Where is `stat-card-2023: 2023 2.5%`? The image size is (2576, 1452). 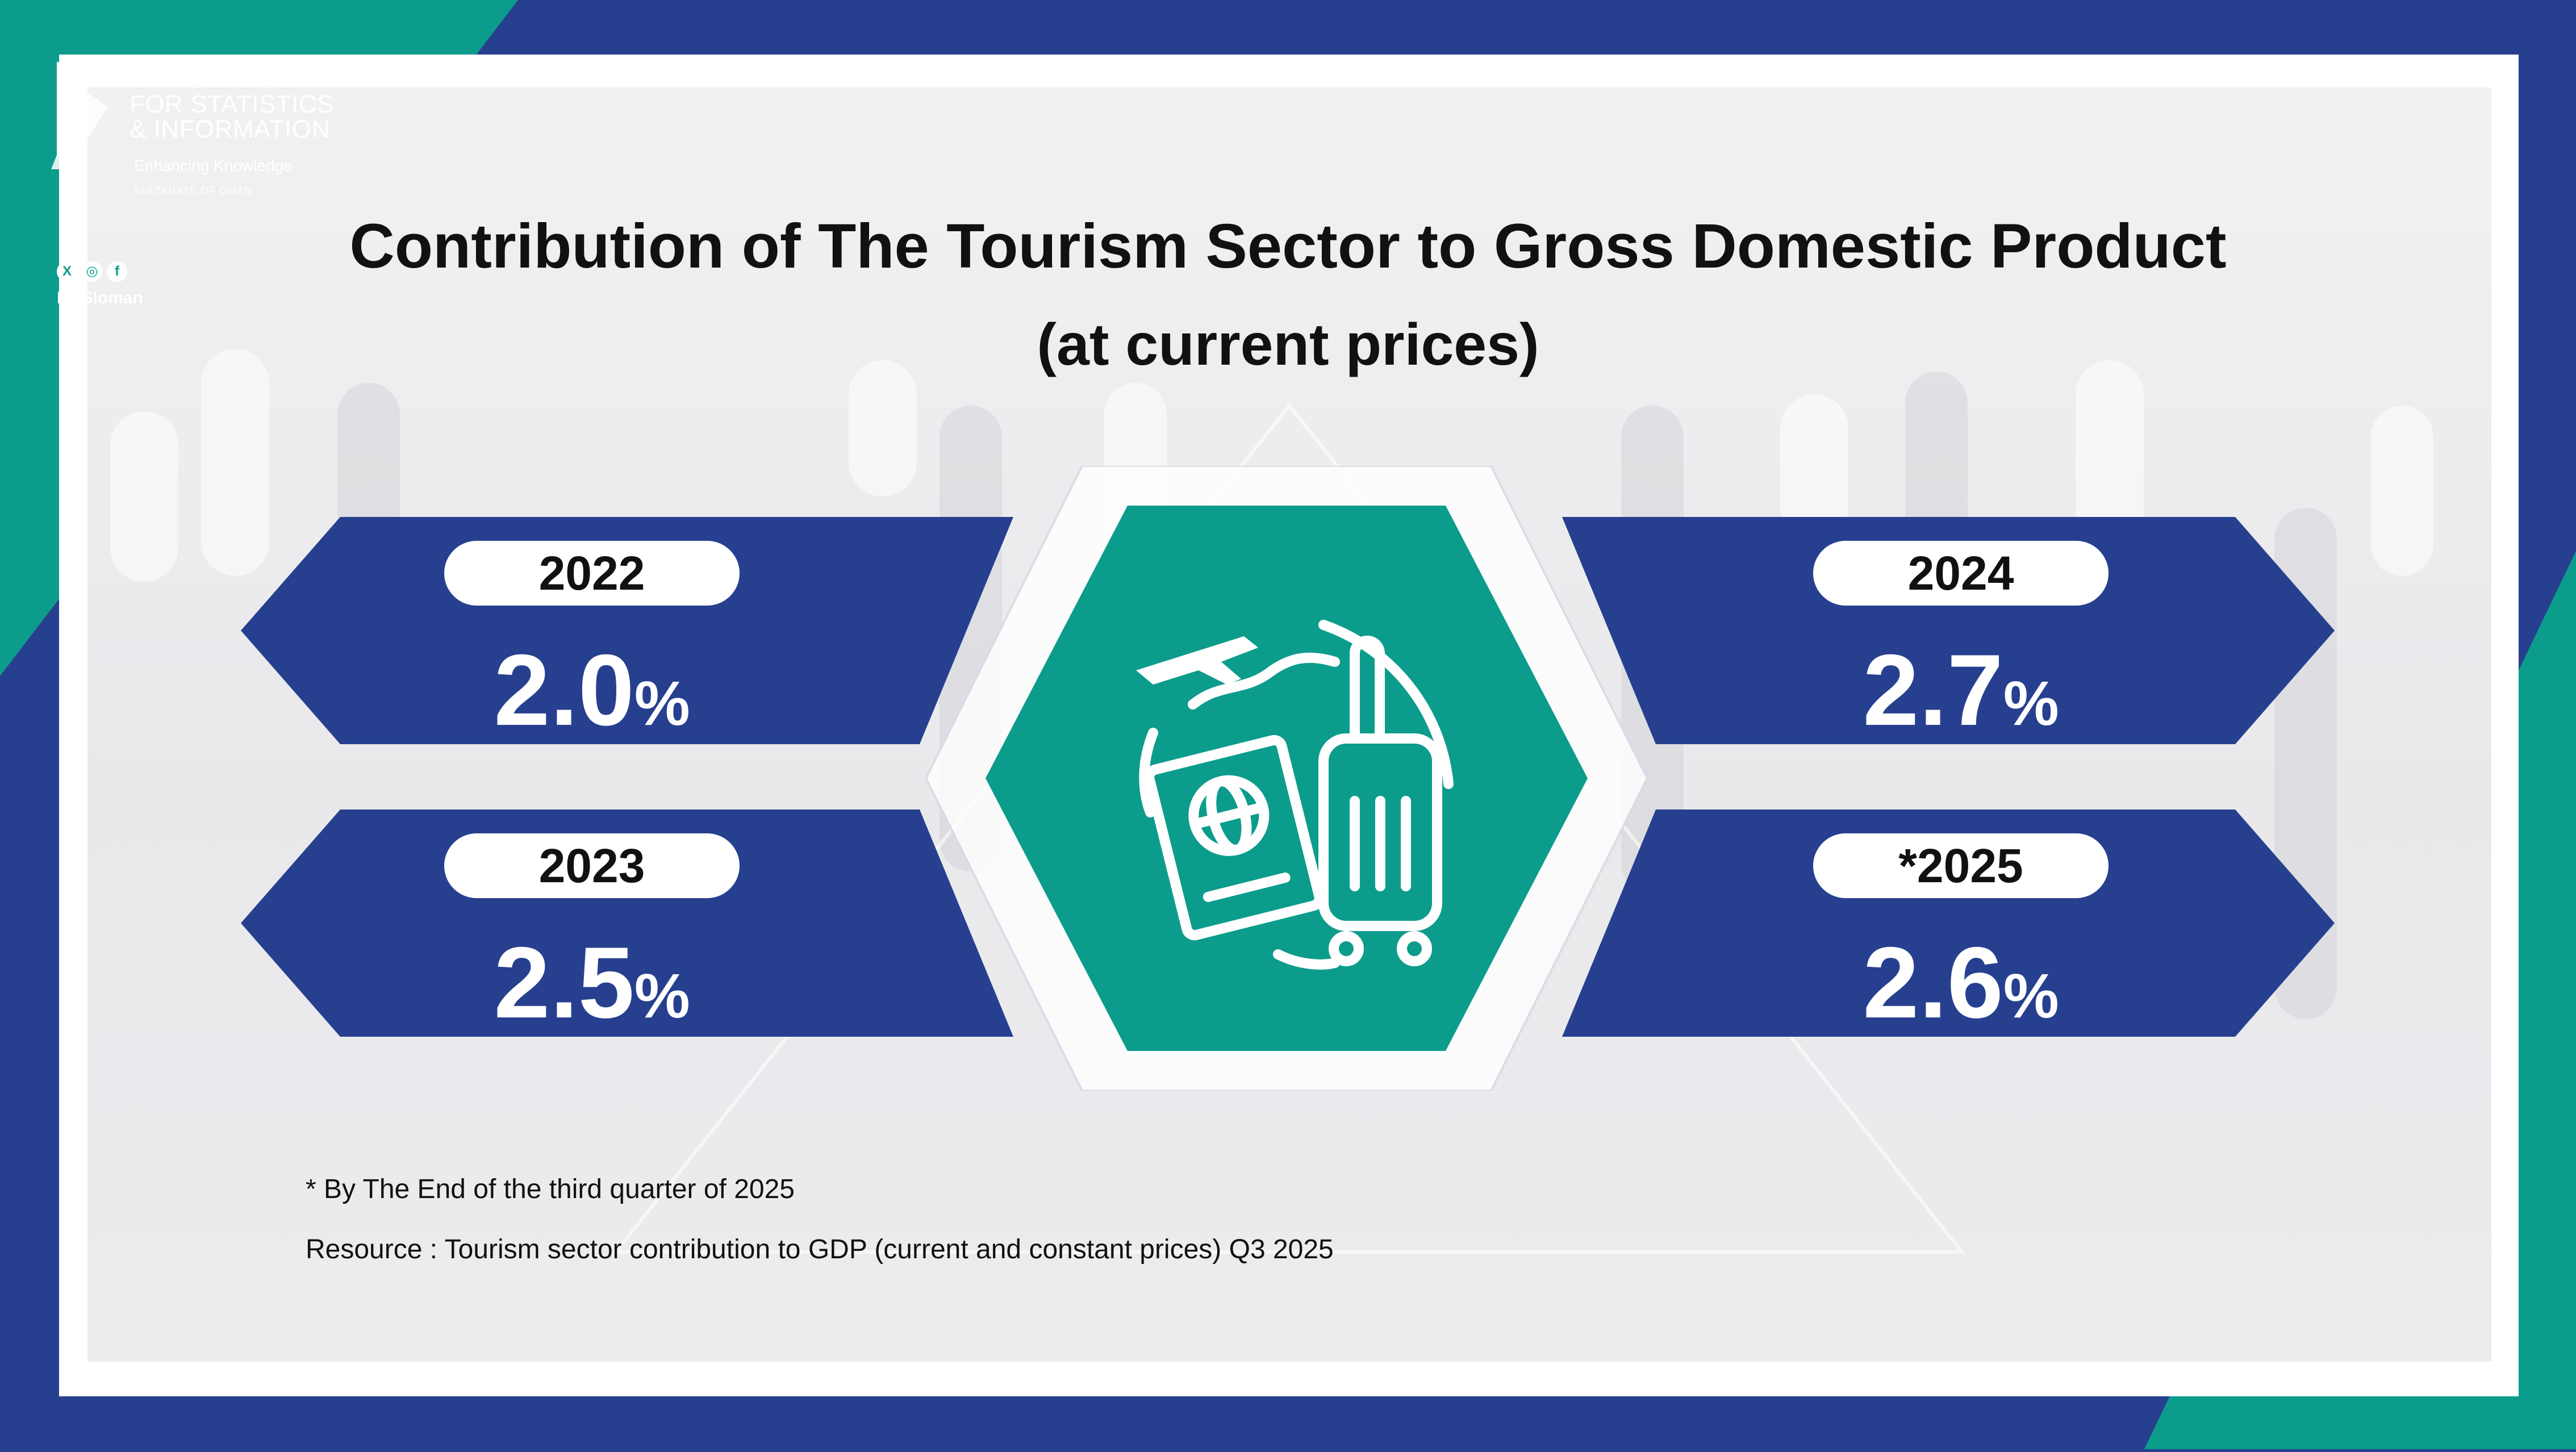 stat-card-2023: 2023 2.5% is located at coordinates (627, 924).